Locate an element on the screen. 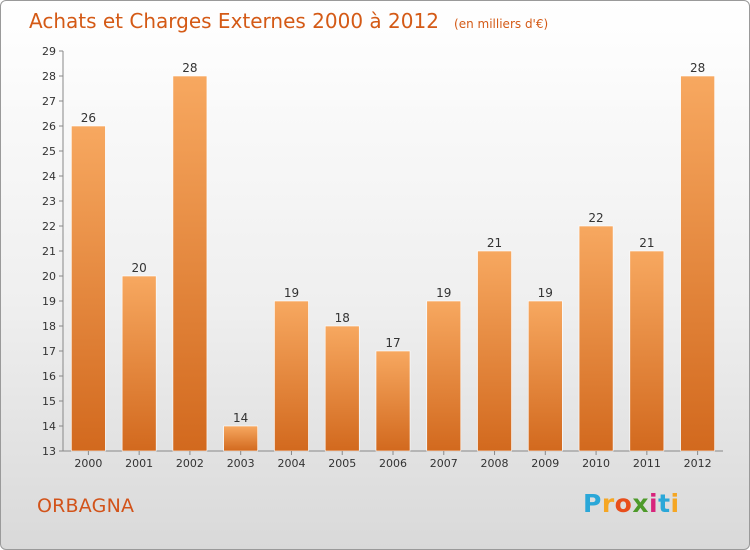 This screenshot has height=550, width=750. bar-value-label: 17 is located at coordinates (392, 343).